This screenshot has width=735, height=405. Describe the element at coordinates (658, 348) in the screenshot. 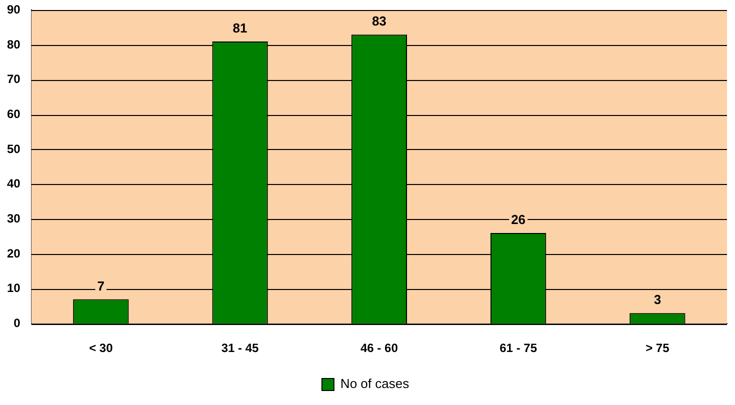

I see `x-tick-label: > 75` at that location.